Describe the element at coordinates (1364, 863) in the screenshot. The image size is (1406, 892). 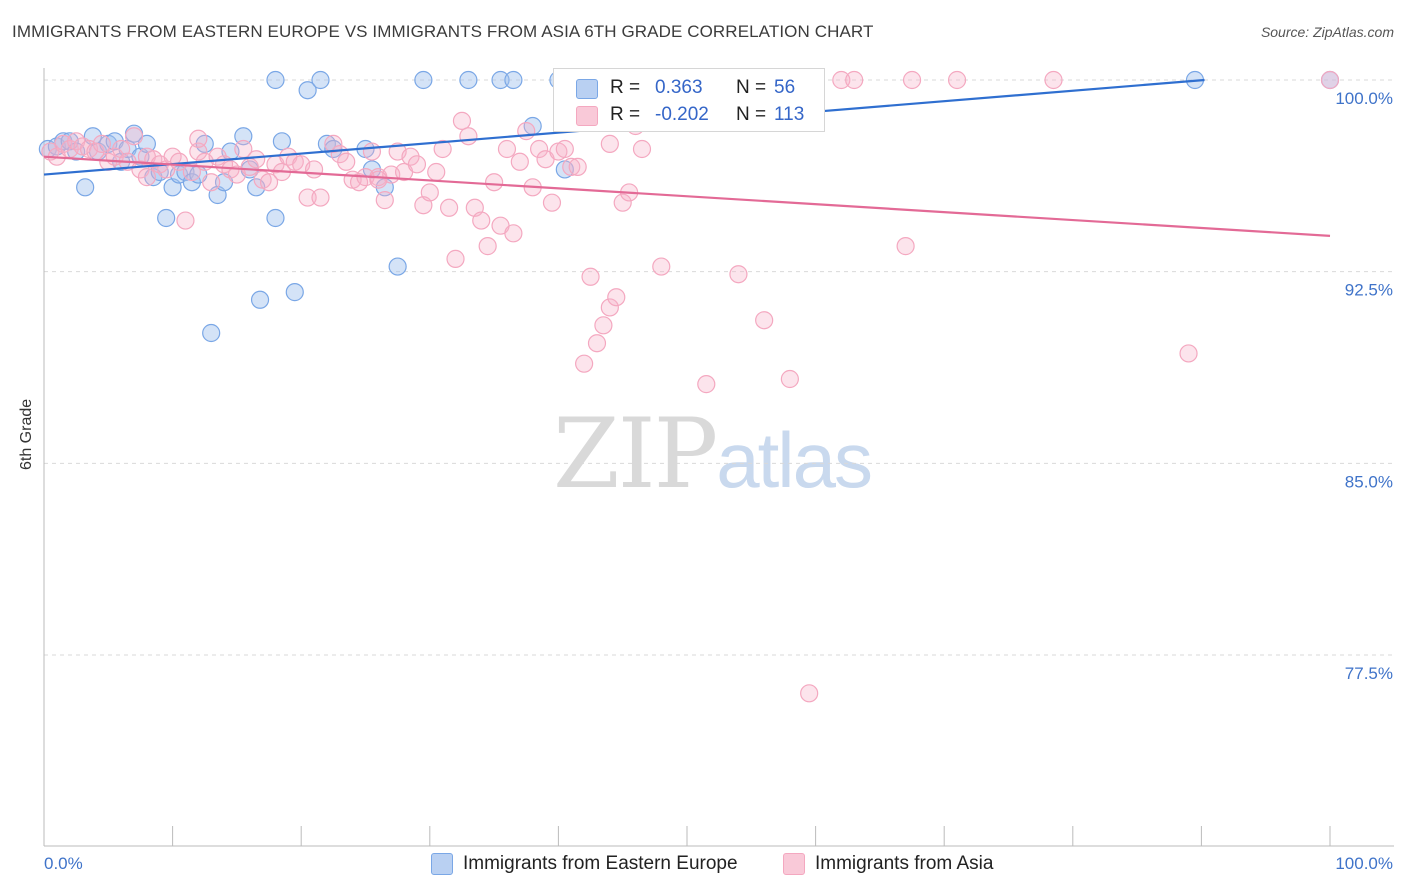
I see `x-tick-label: 100.0%` at that location.